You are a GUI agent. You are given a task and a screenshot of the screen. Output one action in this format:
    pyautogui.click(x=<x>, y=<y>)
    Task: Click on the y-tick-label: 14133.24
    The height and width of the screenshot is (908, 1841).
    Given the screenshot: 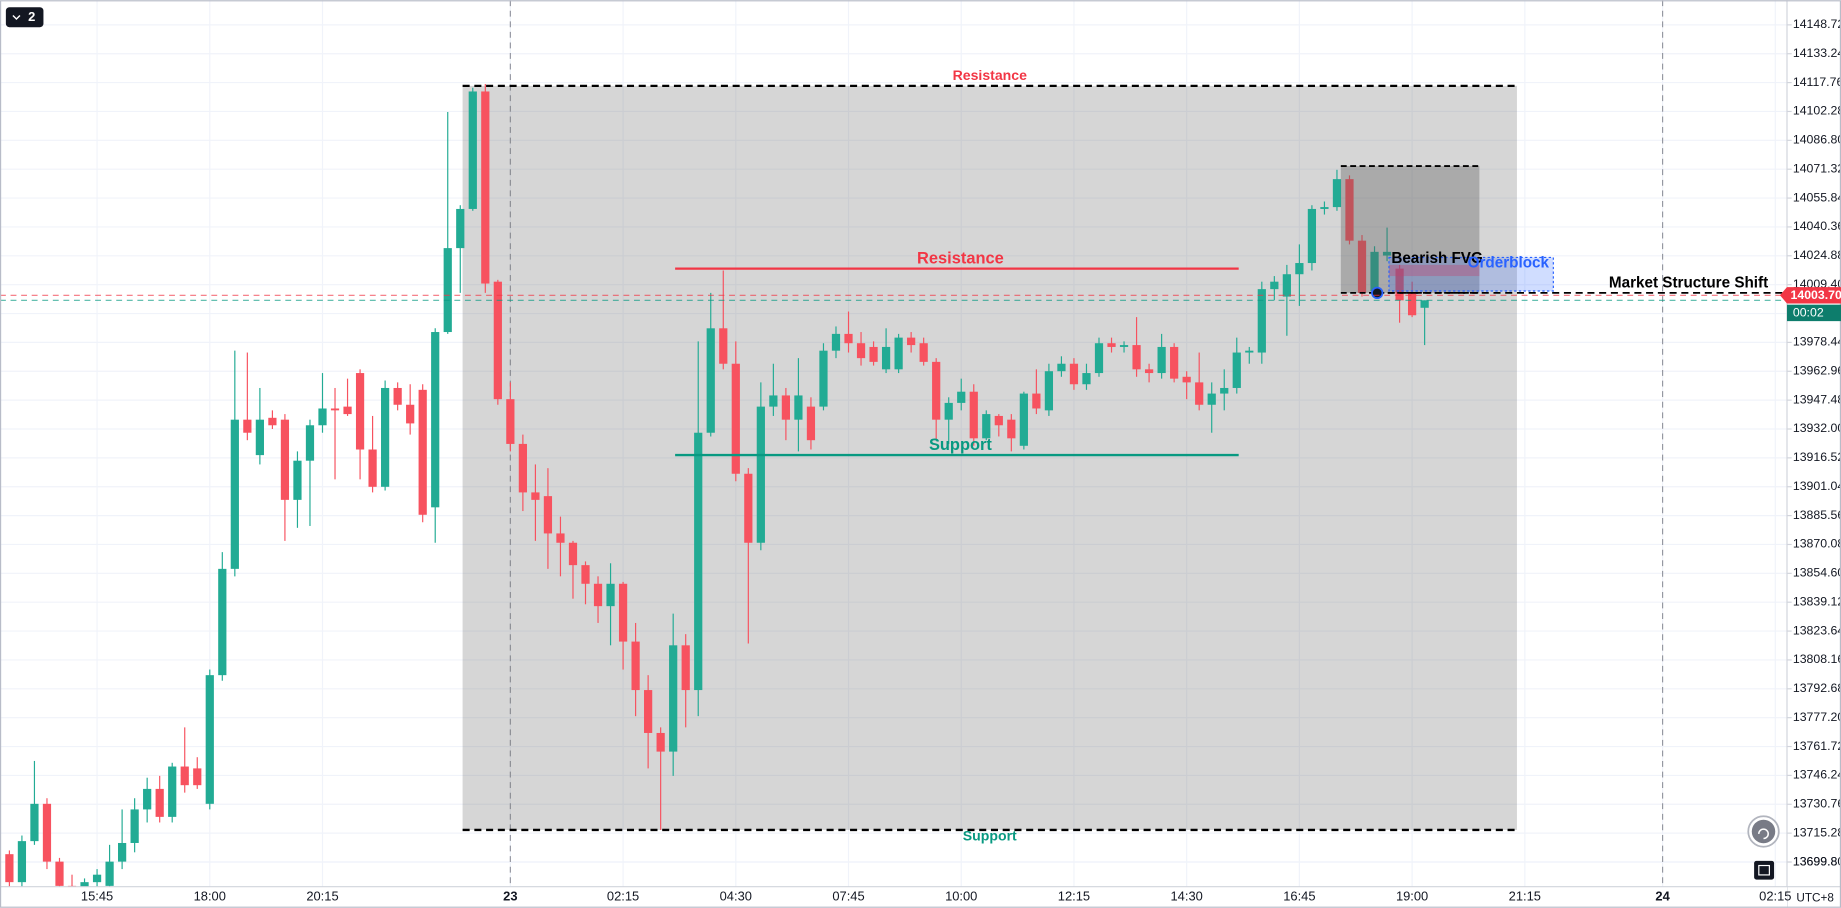 What is the action you would take?
    pyautogui.click(x=1817, y=53)
    